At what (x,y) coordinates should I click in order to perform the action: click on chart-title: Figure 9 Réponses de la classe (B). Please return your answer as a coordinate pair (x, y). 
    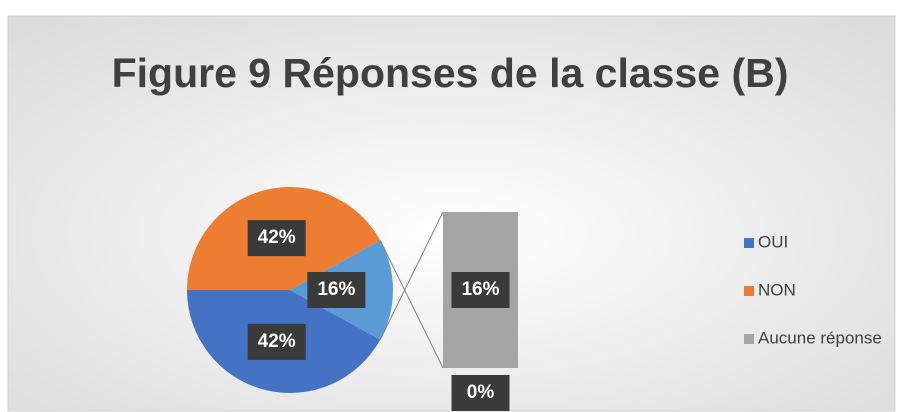
    Looking at the image, I should click on (450, 73).